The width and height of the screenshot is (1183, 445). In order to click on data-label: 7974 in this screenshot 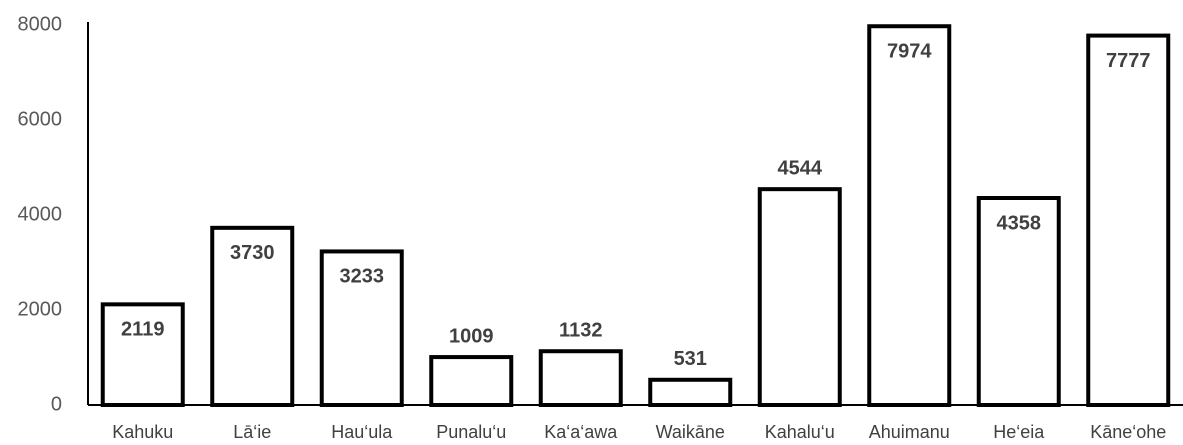, I will do `click(909, 52)`.